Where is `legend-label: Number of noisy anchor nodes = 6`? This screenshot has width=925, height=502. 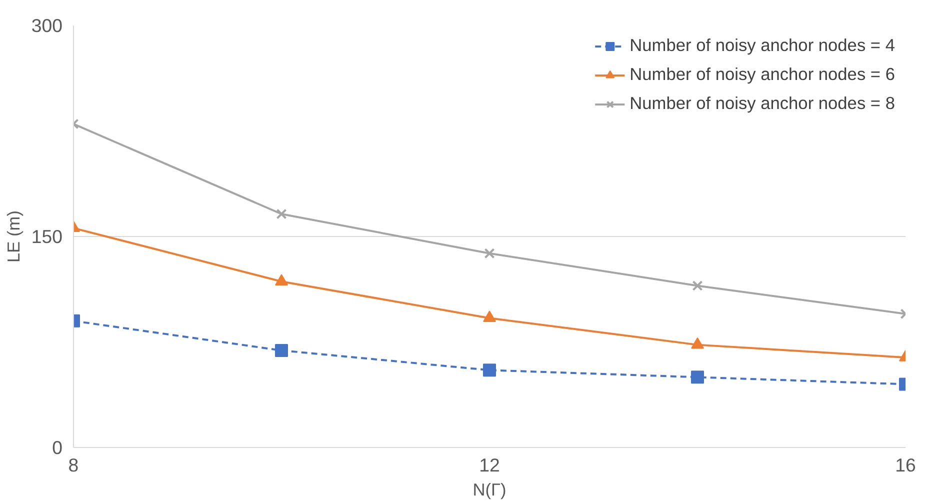 legend-label: Number of noisy anchor nodes = 6 is located at coordinates (762, 74).